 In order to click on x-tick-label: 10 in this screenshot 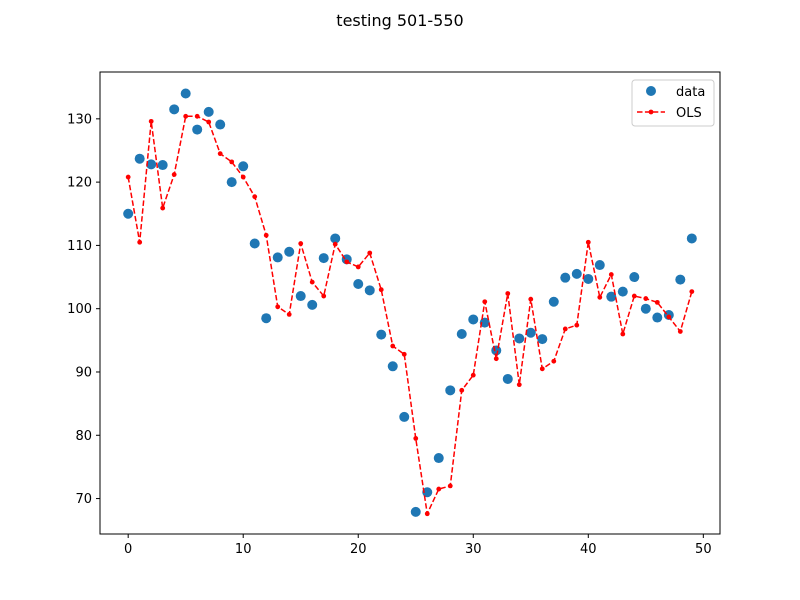, I will do `click(243, 549)`.